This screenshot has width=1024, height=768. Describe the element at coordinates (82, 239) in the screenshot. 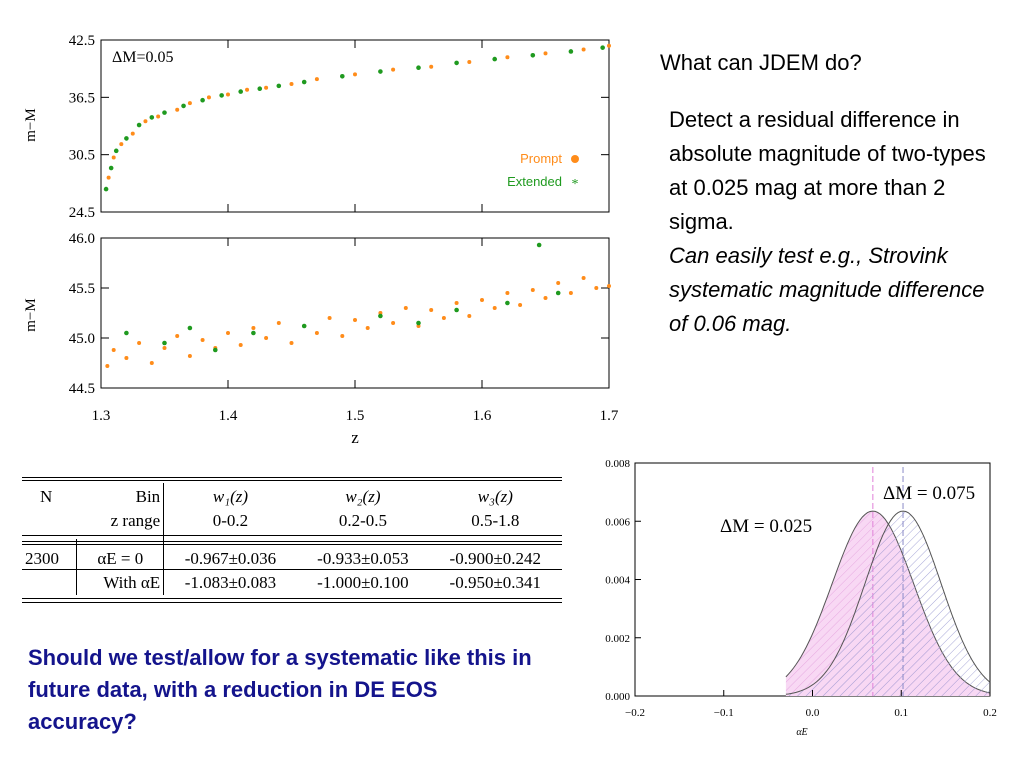

I see `y-tick-label: 46.0` at that location.